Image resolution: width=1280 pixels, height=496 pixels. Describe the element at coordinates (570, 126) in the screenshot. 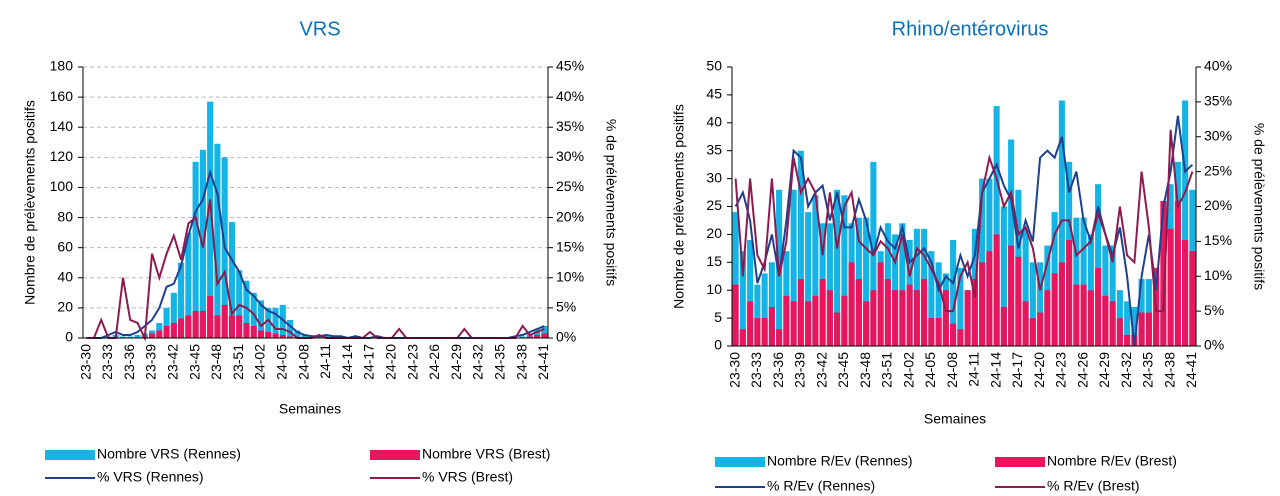

I see `y2-tick-label: 35%` at that location.